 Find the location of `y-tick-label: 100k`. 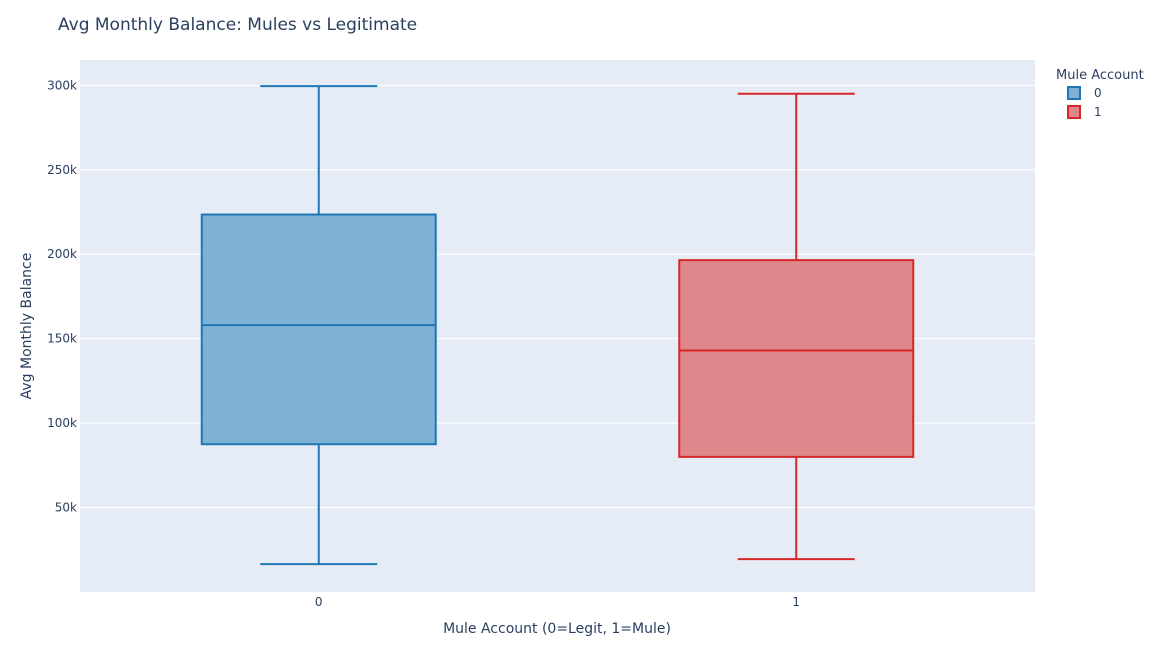

y-tick-label: 100k is located at coordinates (62, 423).